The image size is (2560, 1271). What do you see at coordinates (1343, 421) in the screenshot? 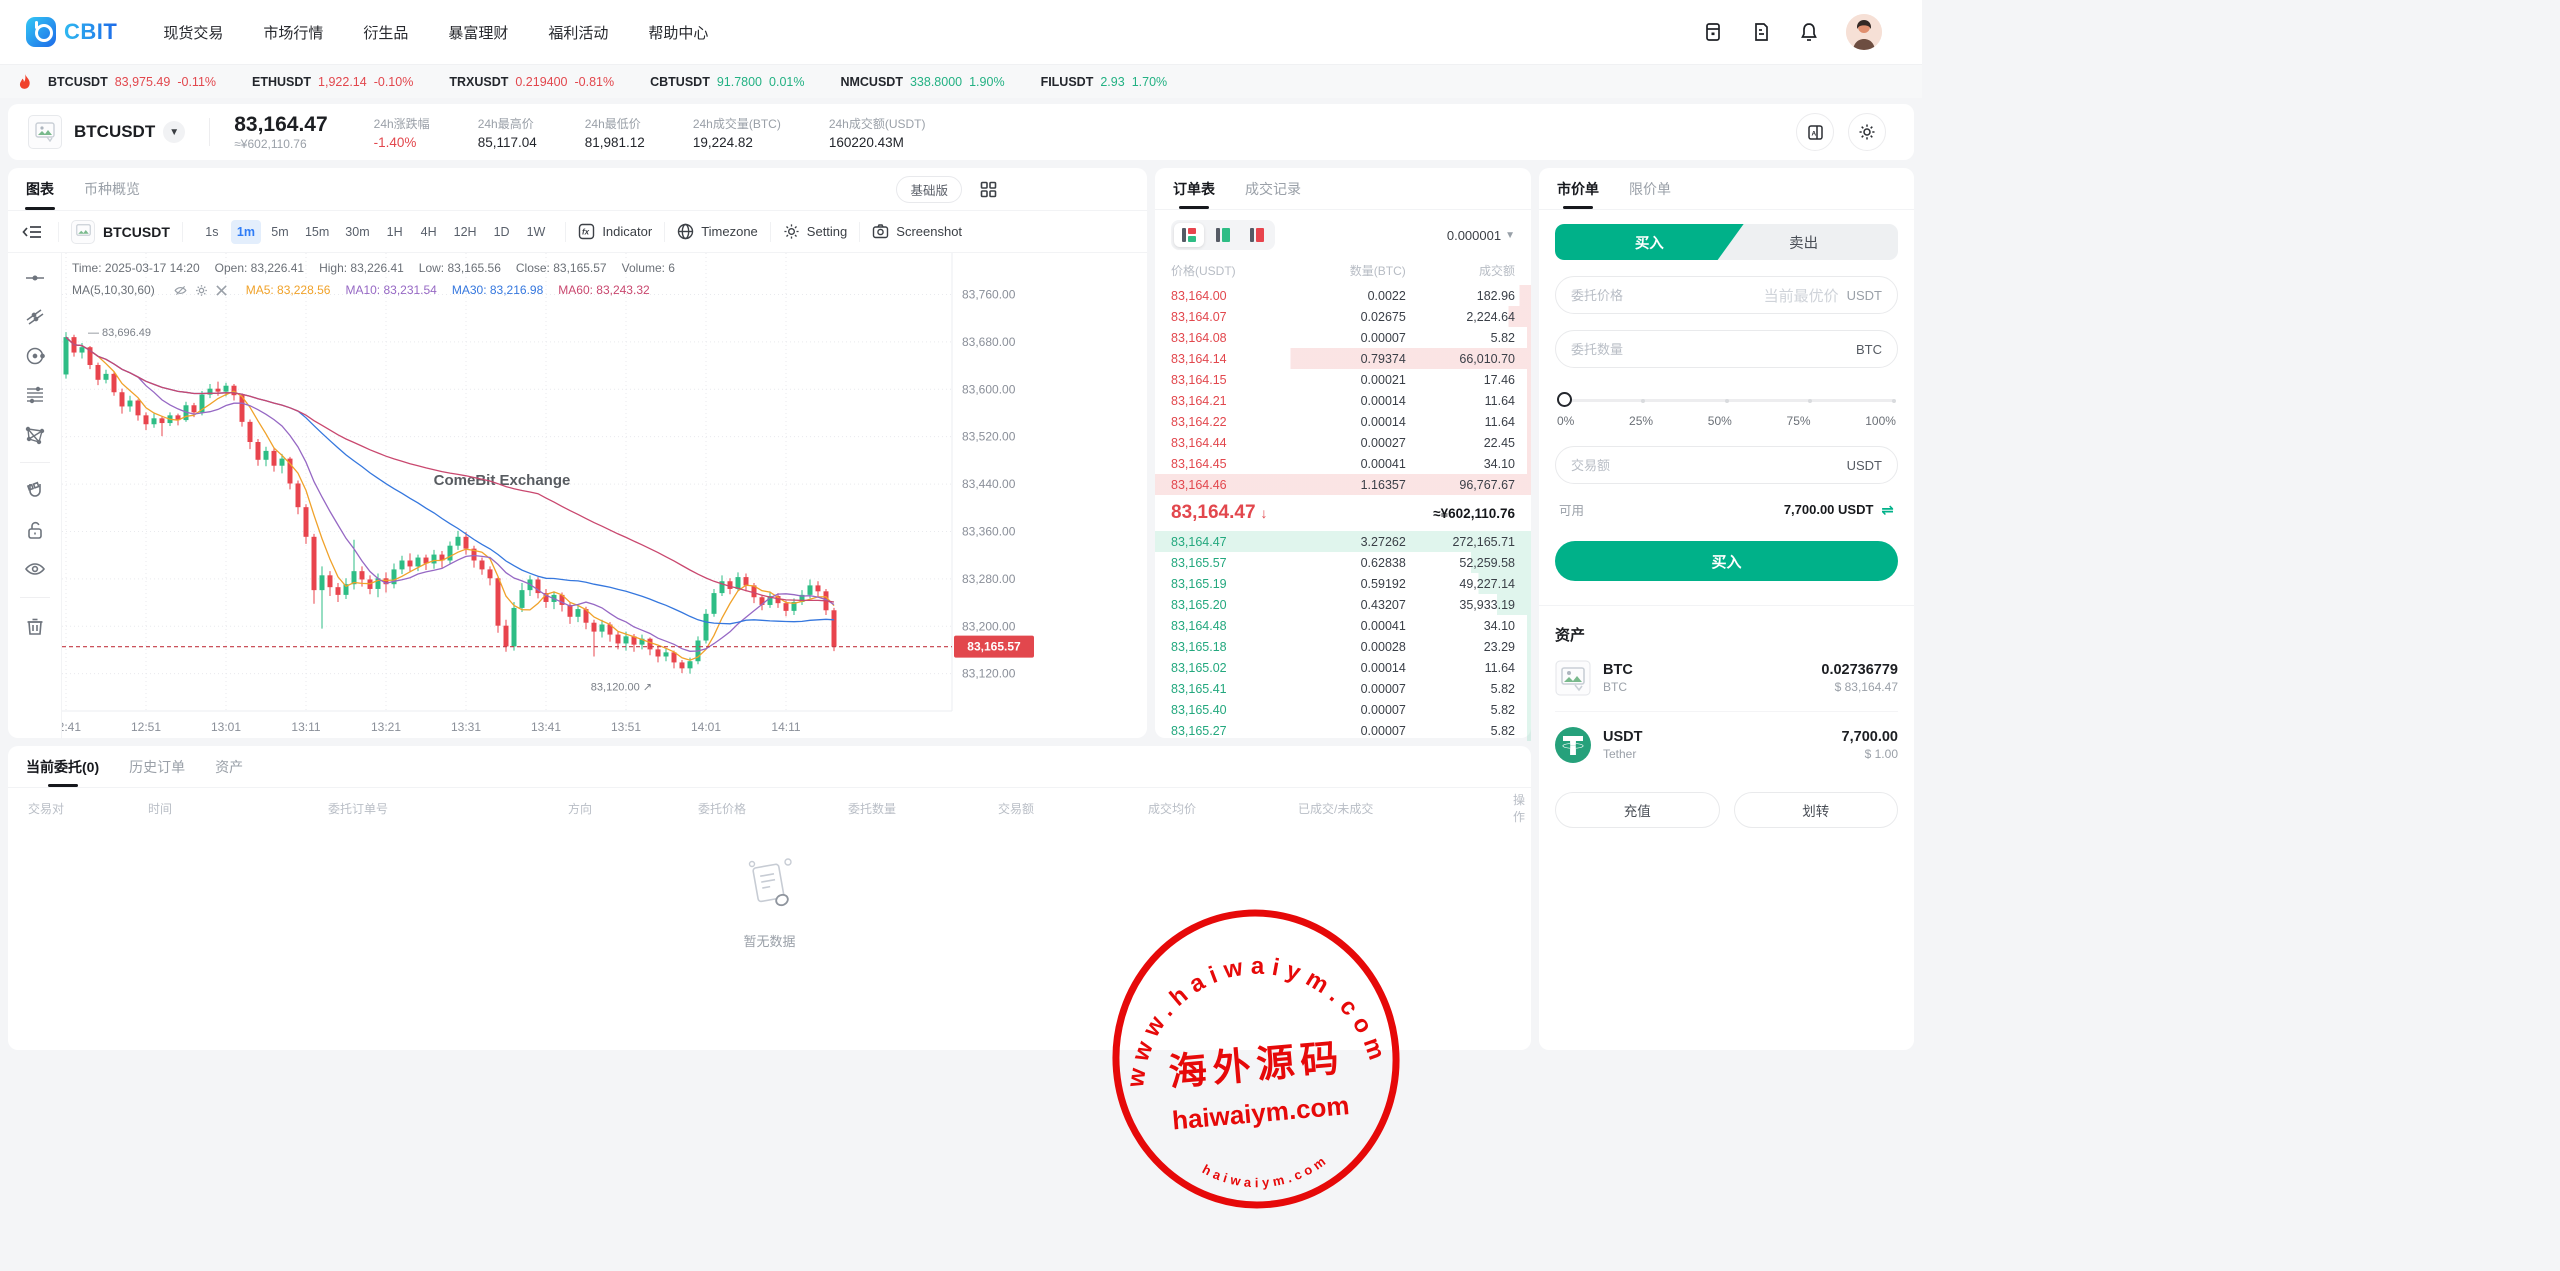
I see `ask-row: 83,164.22 0.00014 11.64` at bounding box center [1343, 421].